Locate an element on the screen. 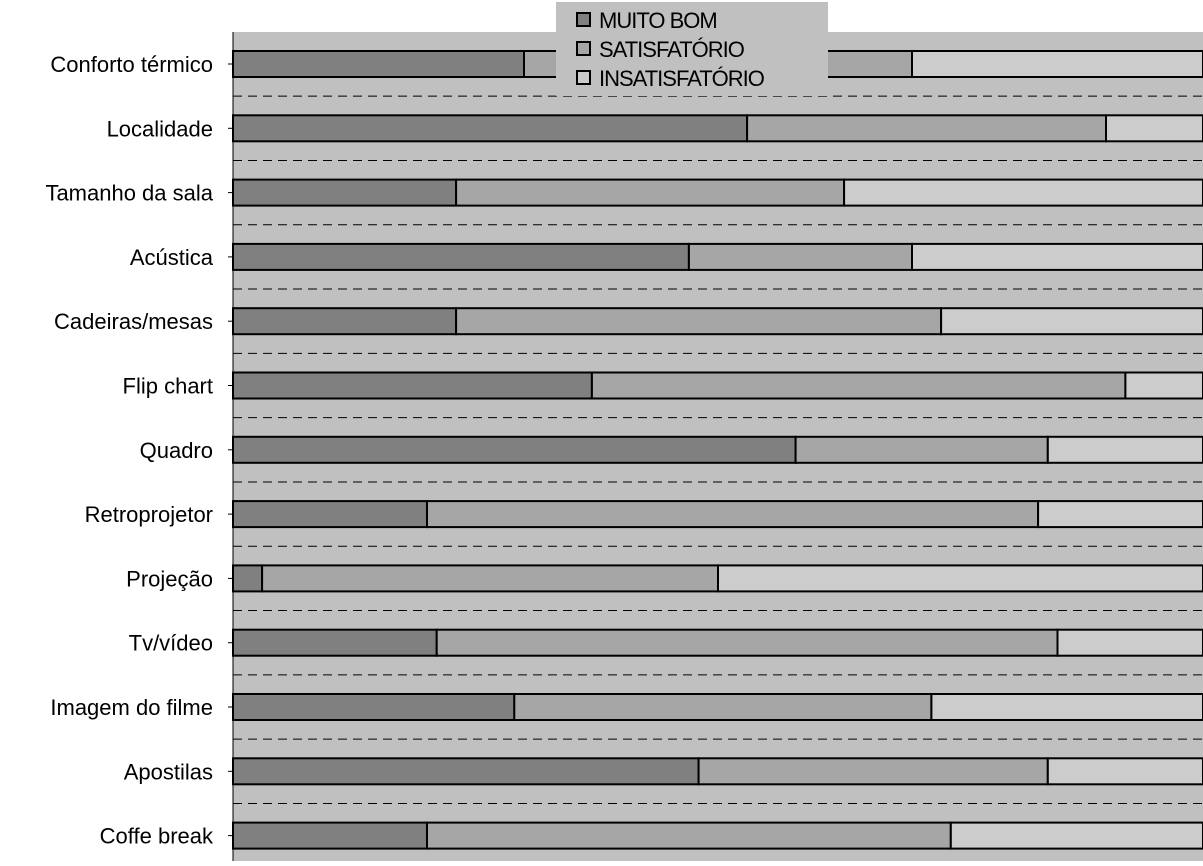 The height and width of the screenshot is (866, 1203). y-tick-label: Conforto térmico is located at coordinates (131, 64).